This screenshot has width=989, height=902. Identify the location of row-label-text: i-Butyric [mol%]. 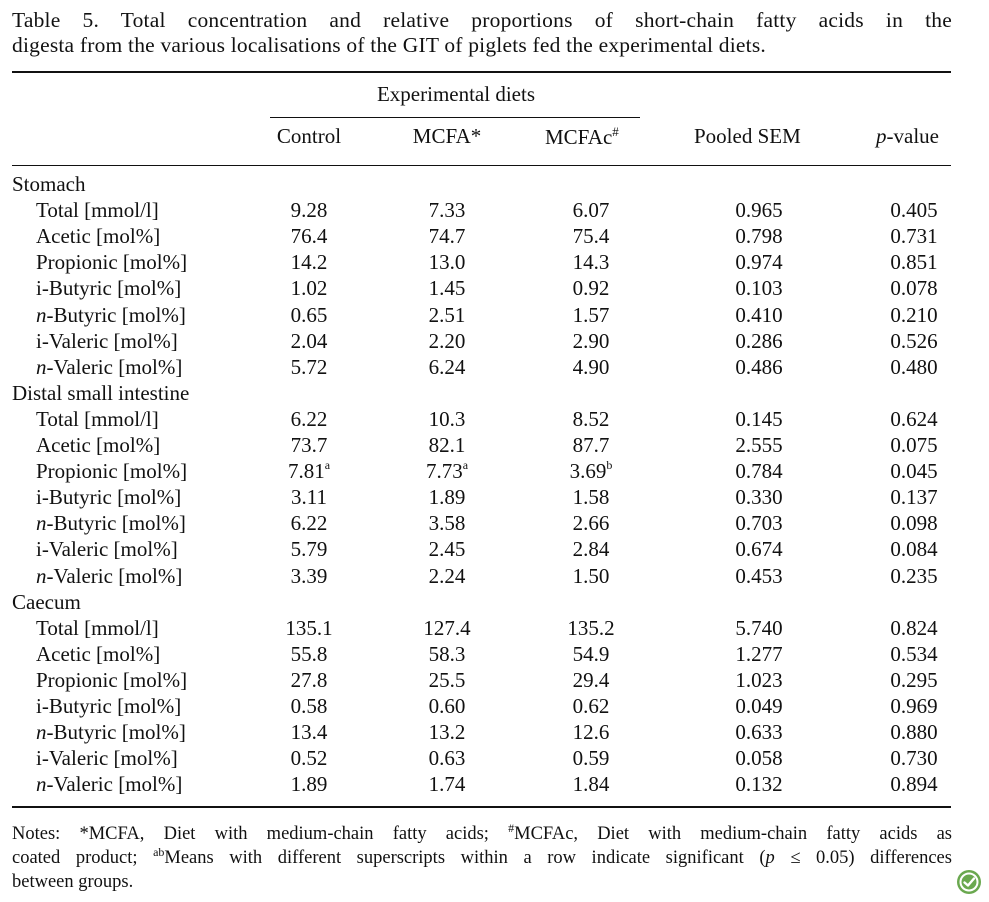
(109, 706).